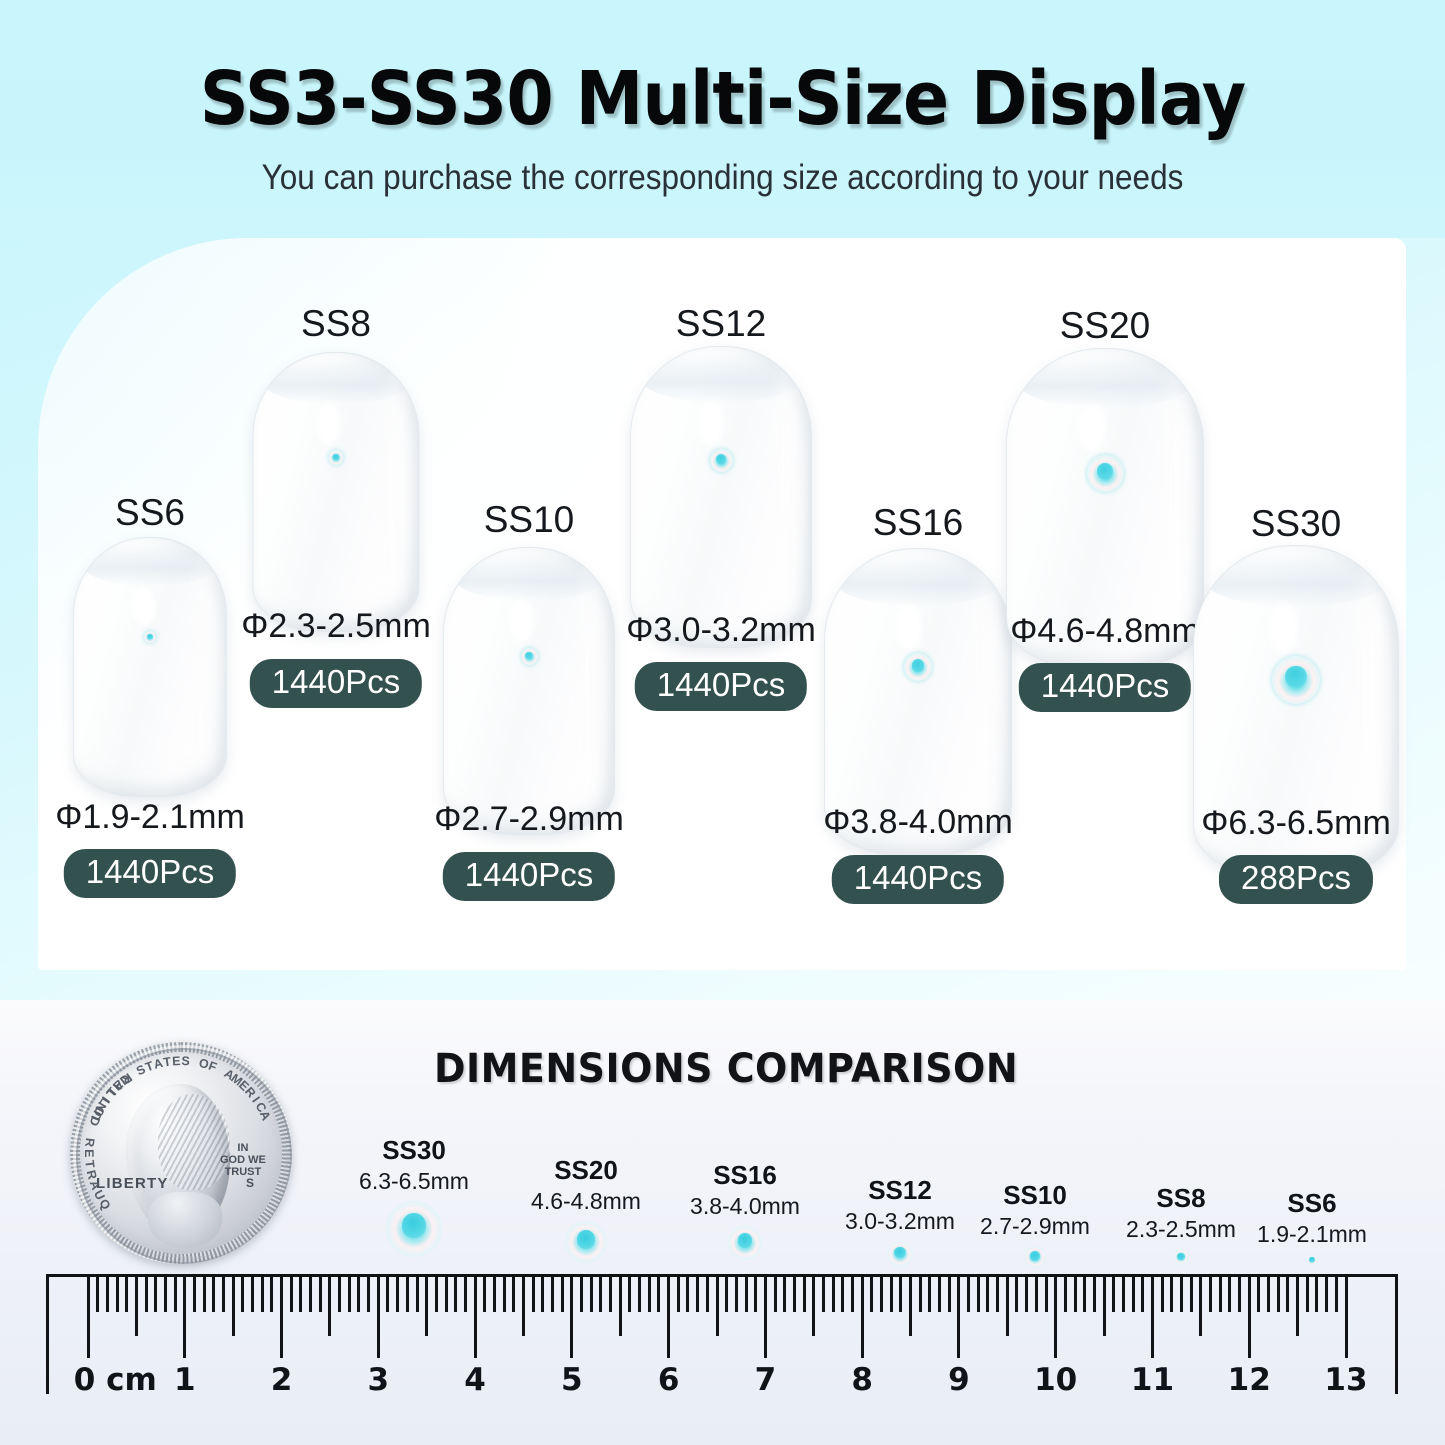  Describe the element at coordinates (243, 1172) in the screenshot. I see `coin-motto-line-3: TRUST` at that location.